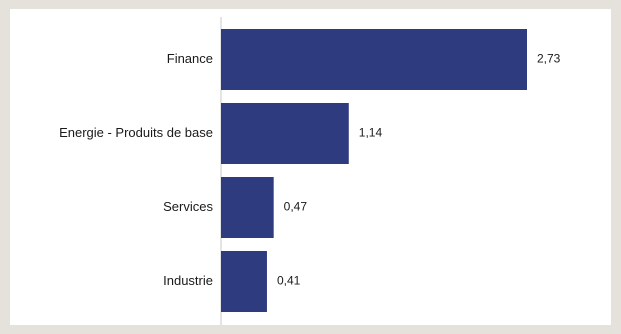 The height and width of the screenshot is (334, 621). What do you see at coordinates (190, 58) in the screenshot?
I see `category-label-0: Finance` at bounding box center [190, 58].